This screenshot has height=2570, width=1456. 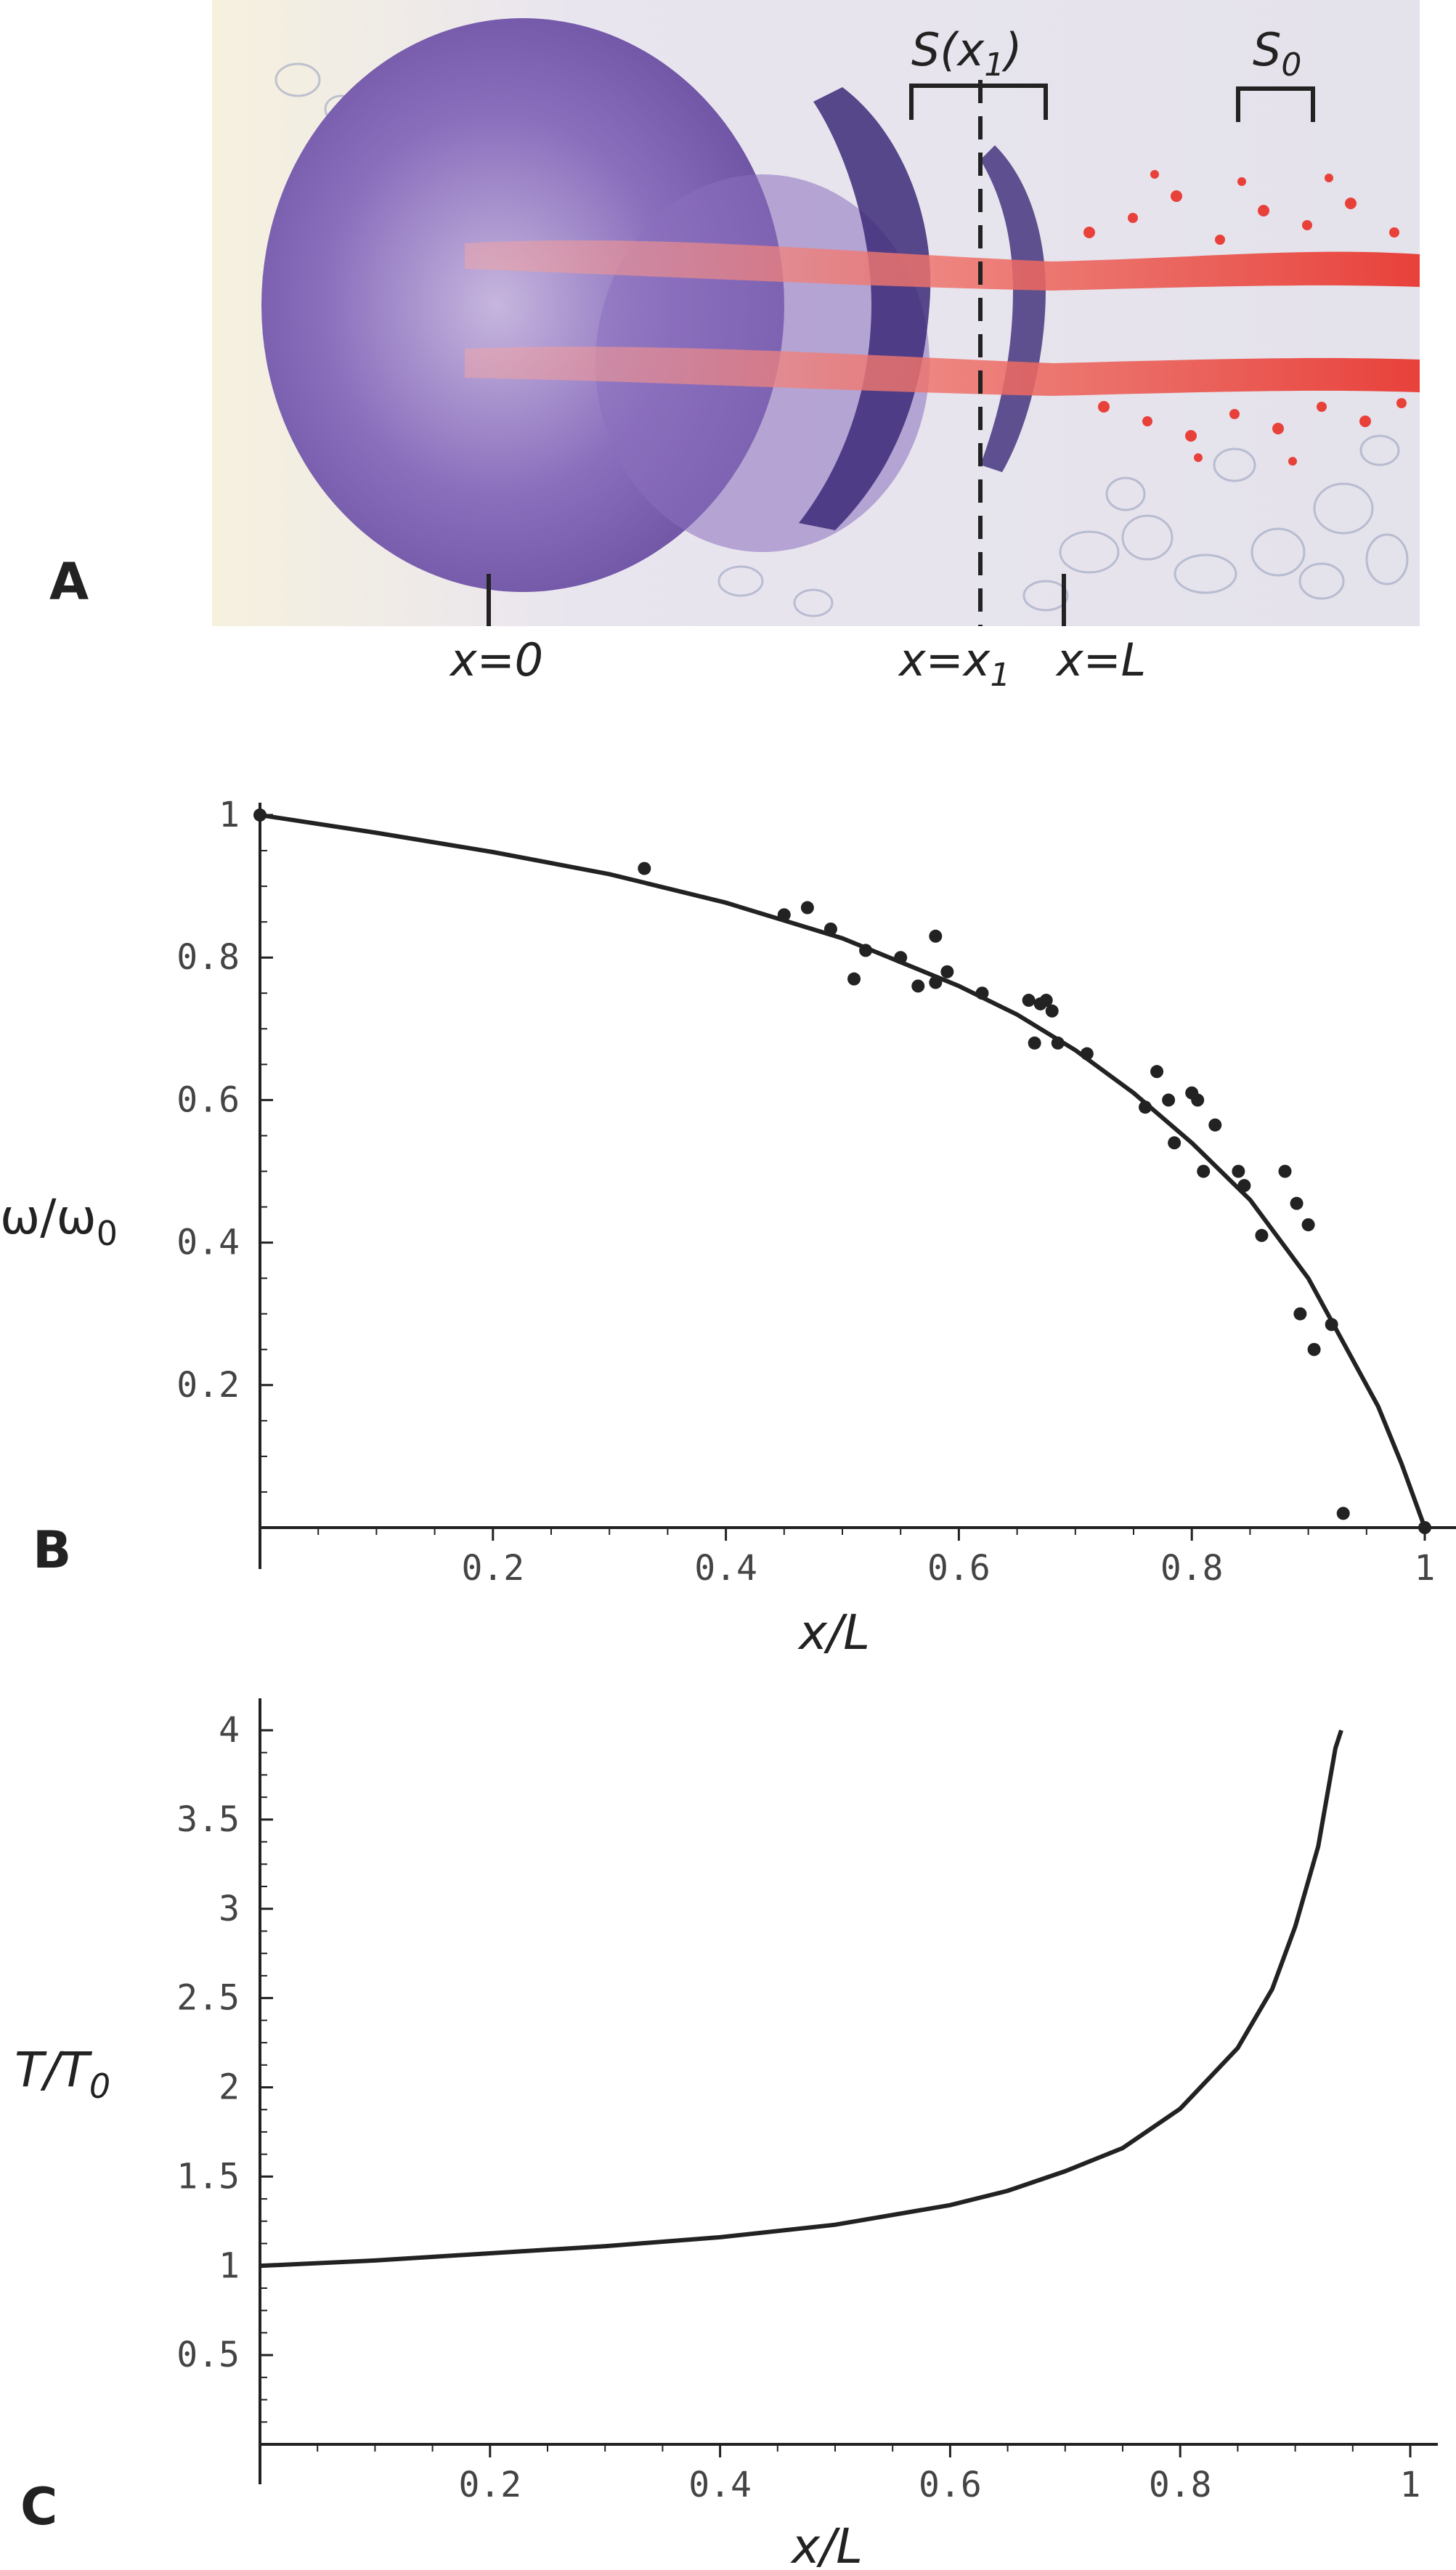 I want to click on y-tick-label: 0.4, so click(x=208, y=1243).